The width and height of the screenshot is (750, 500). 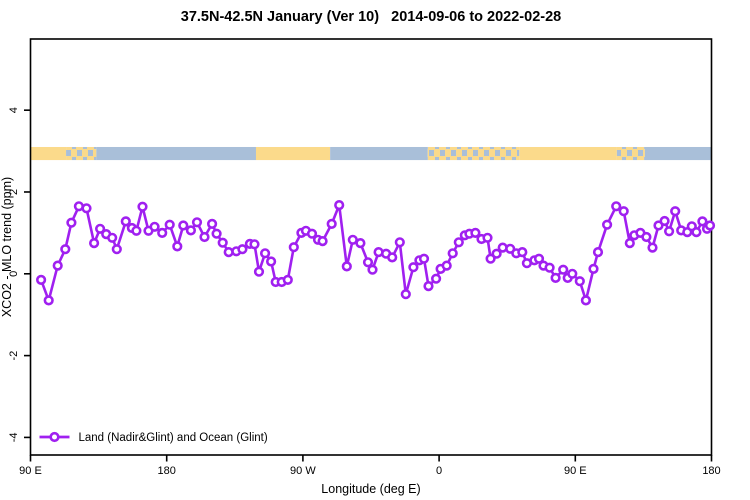 I want to click on x-tick-label: 90 W, so click(x=303, y=471).